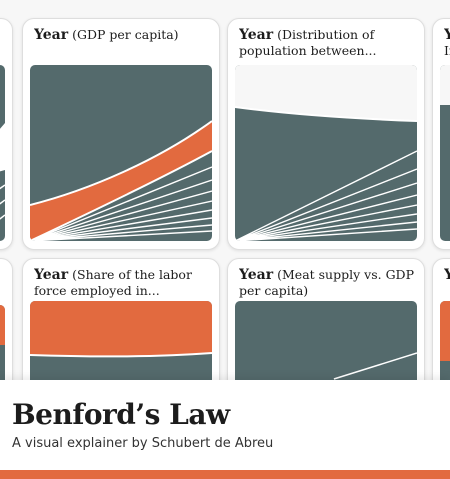  I want to click on card-title: Ye, so click(447, 275).